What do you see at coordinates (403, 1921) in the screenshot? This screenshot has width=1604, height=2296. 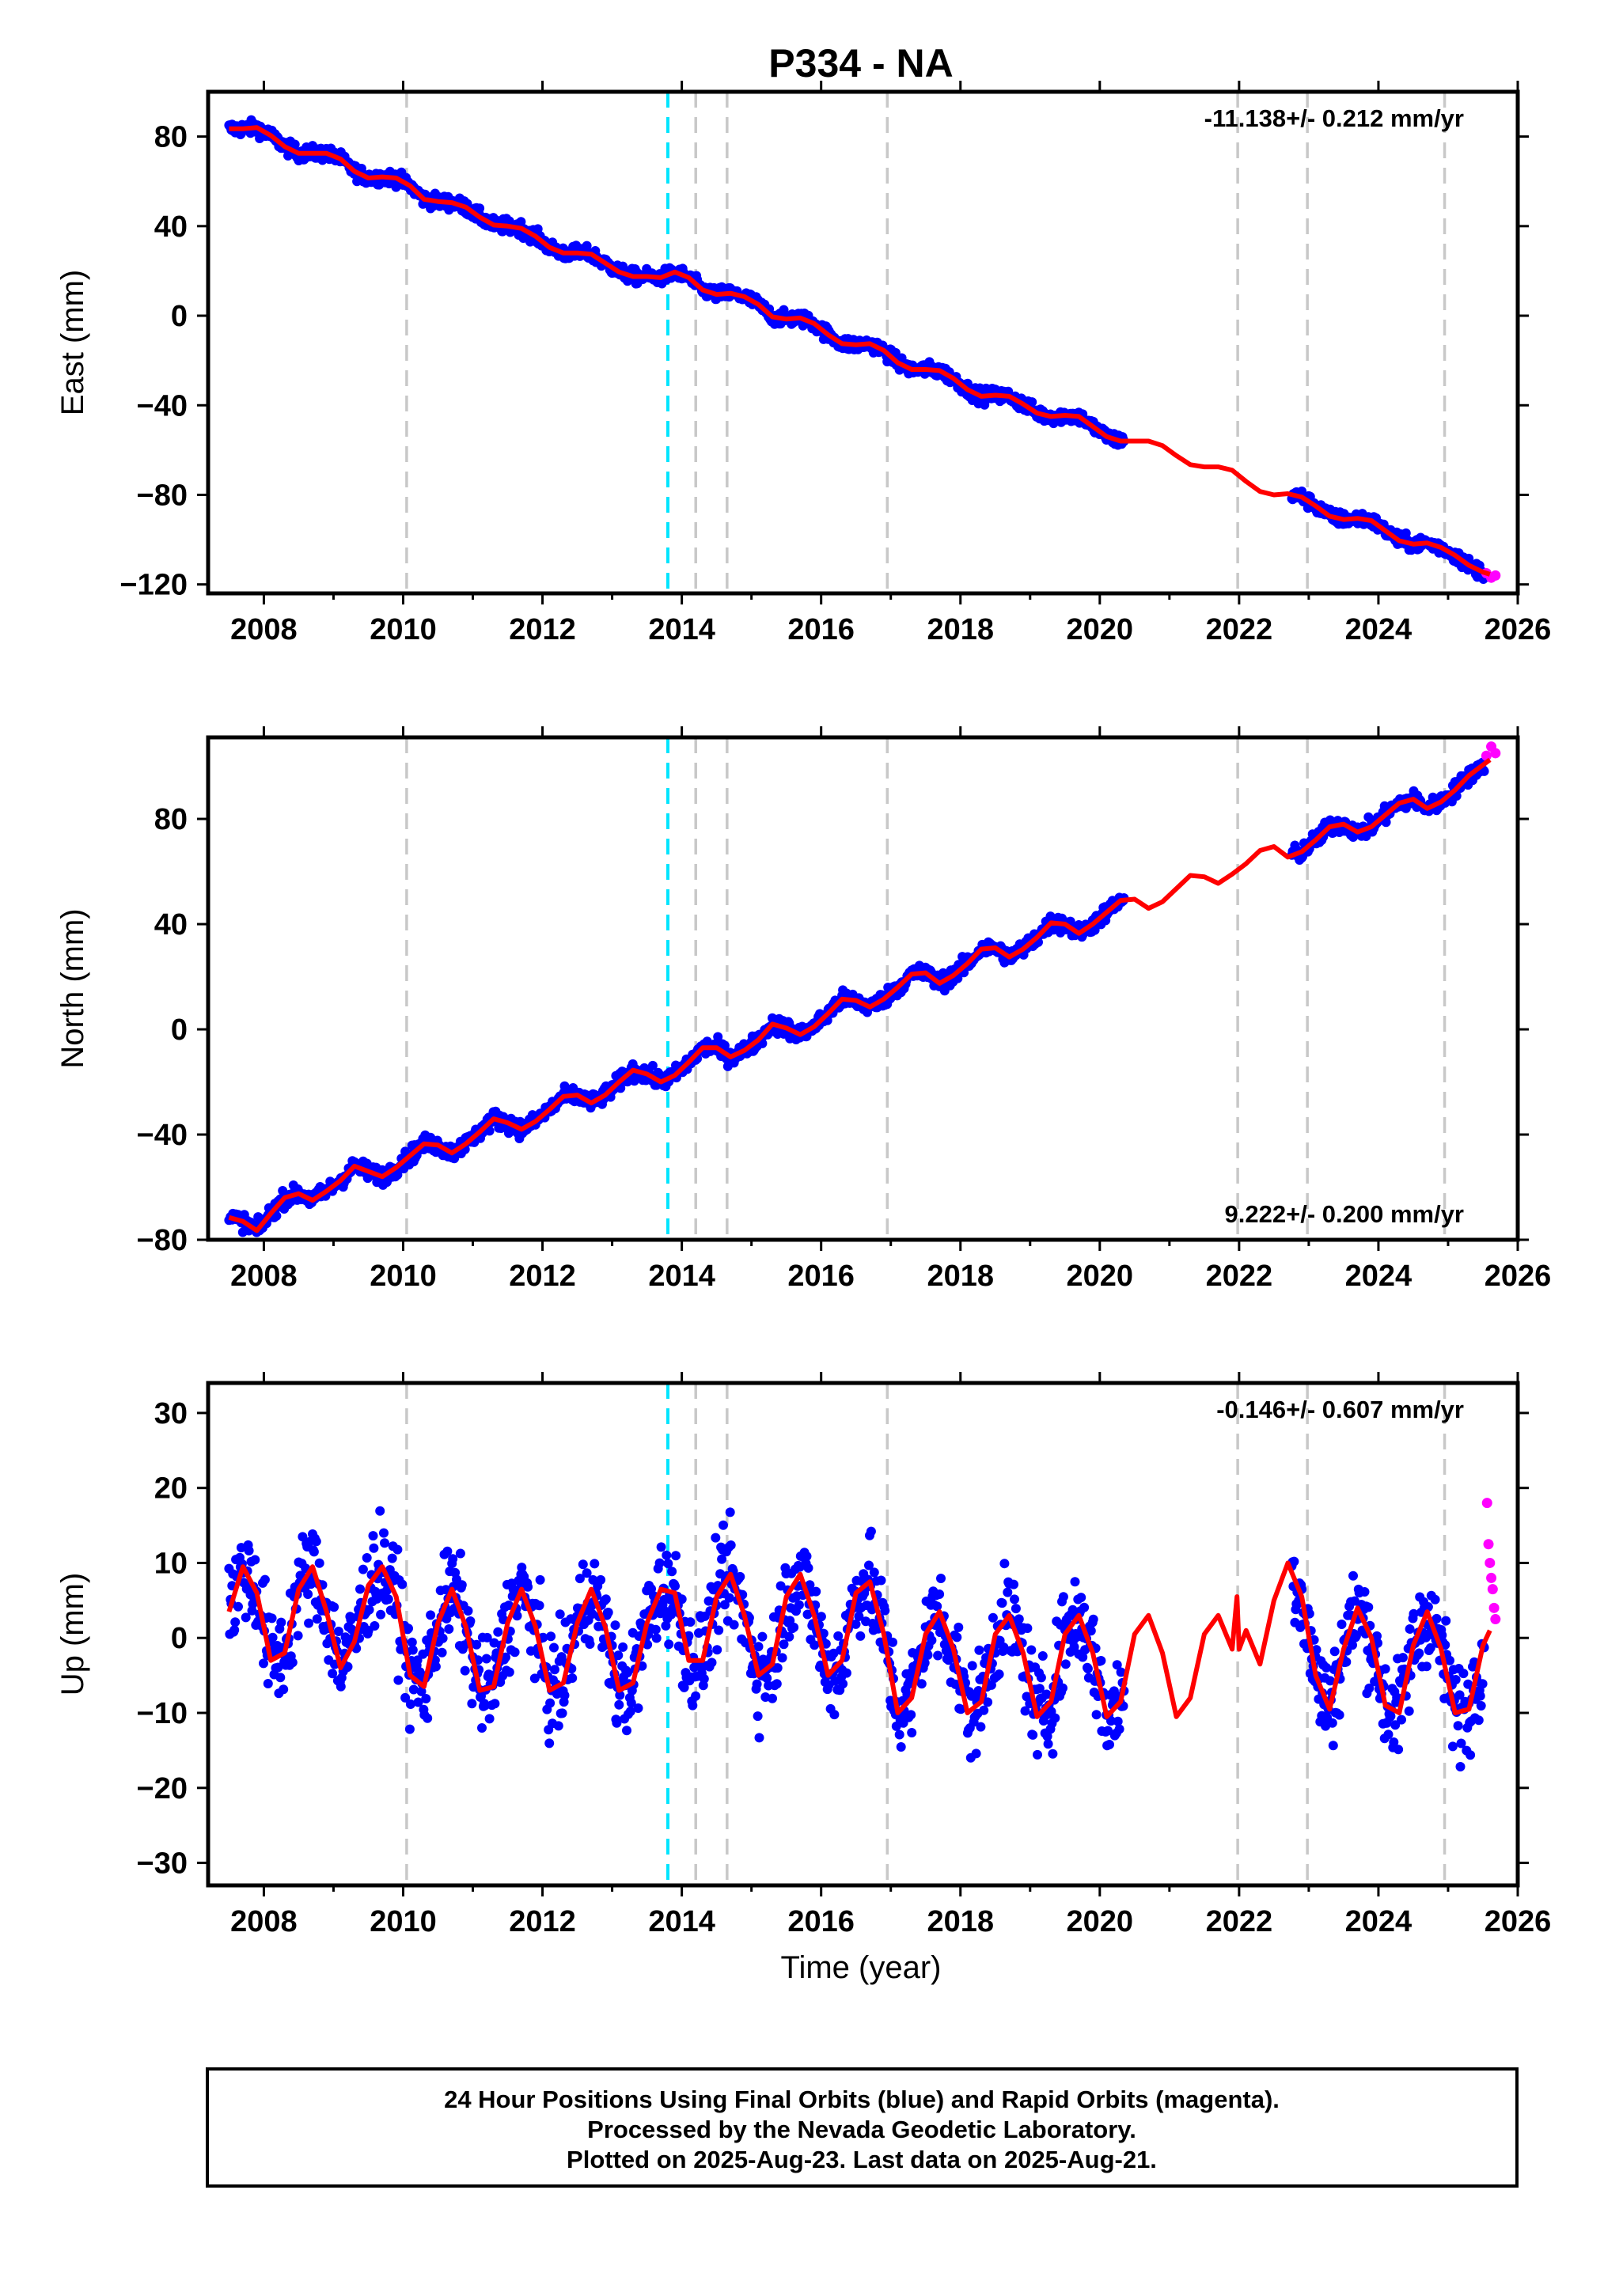 I see `x-tick-label: 2010` at bounding box center [403, 1921].